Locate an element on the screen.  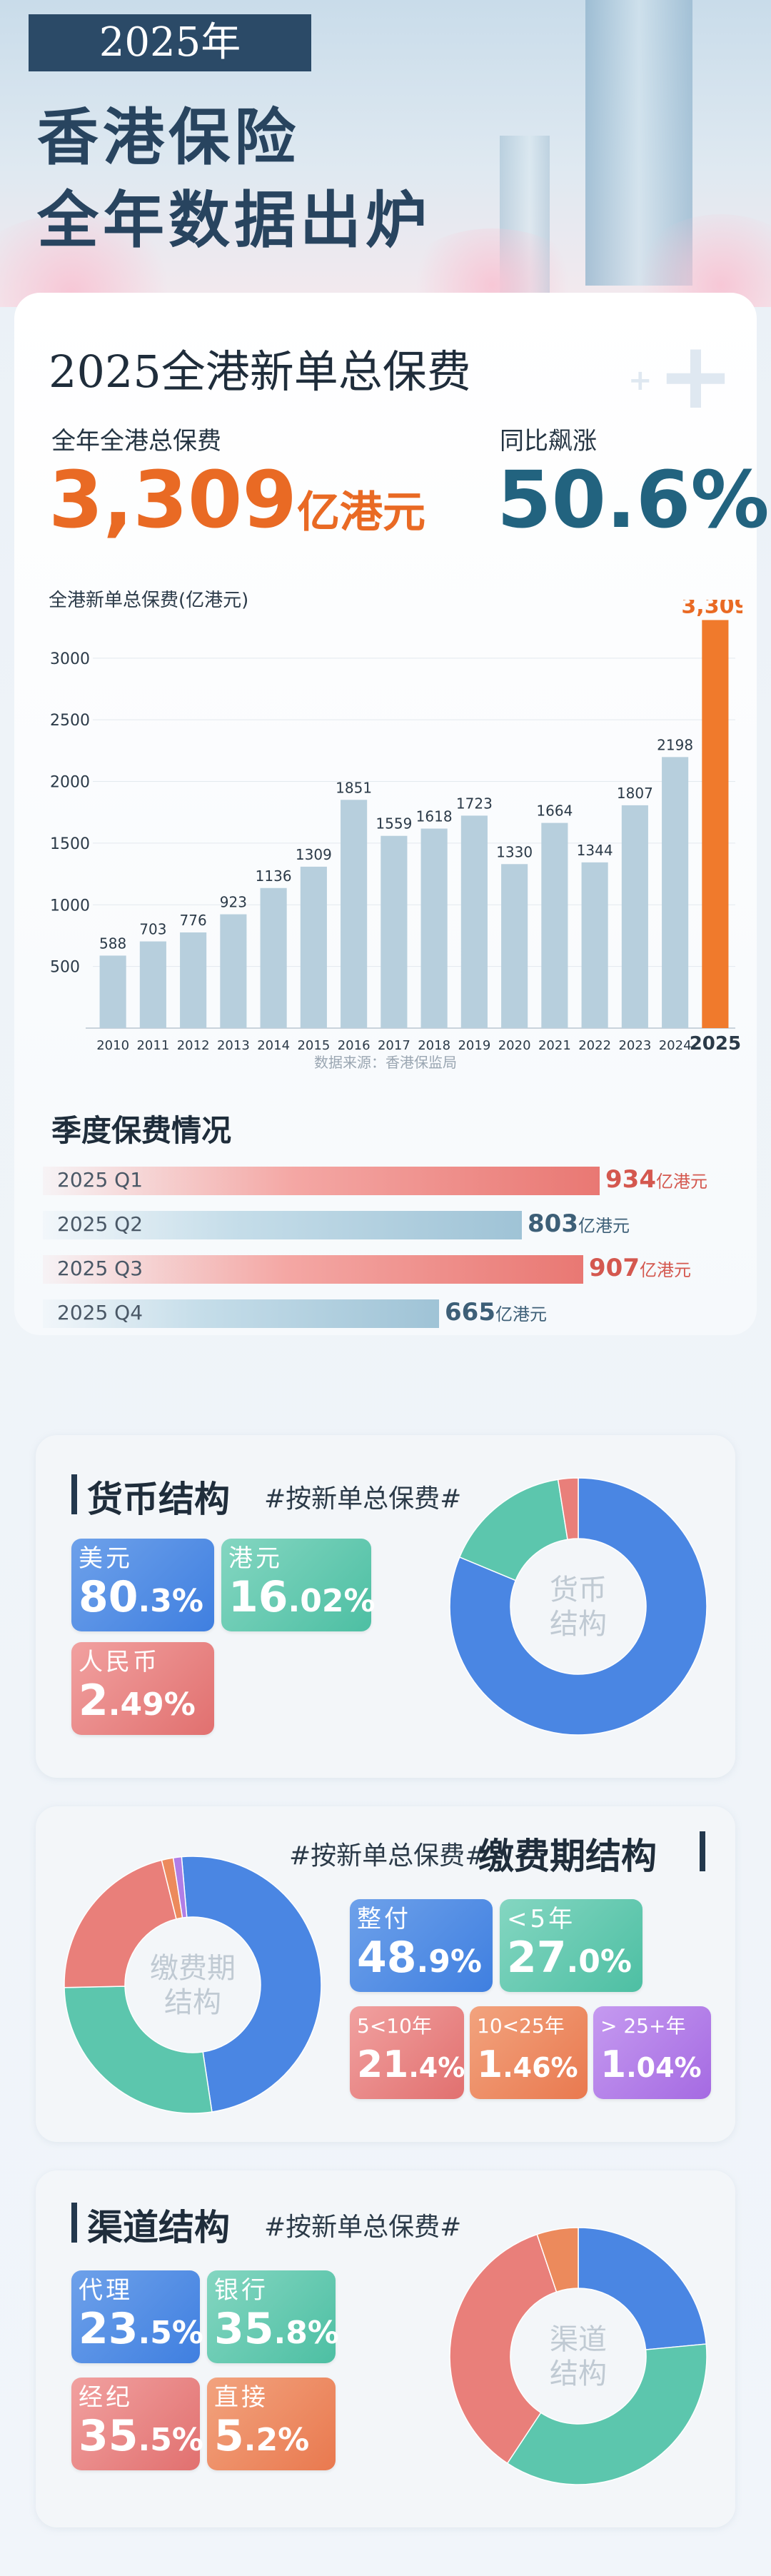
y-tick-label: 1500 is located at coordinates (70, 844).